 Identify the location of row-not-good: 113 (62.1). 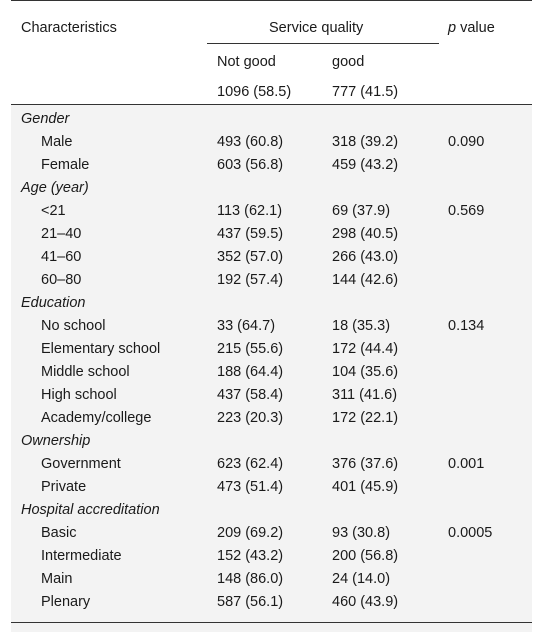
(250, 211).